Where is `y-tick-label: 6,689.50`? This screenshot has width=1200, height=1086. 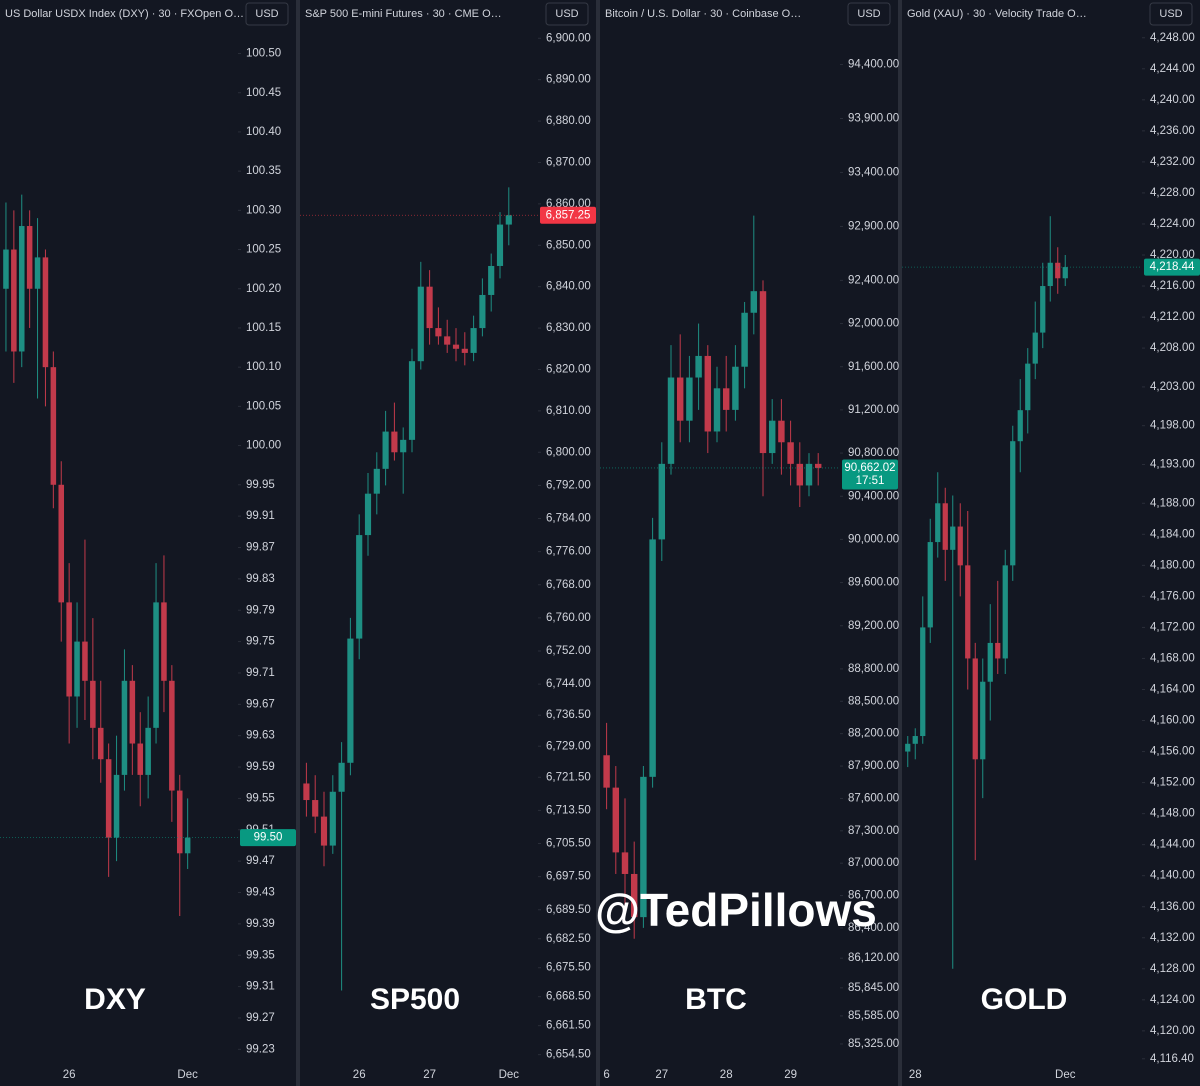 y-tick-label: 6,689.50 is located at coordinates (568, 910).